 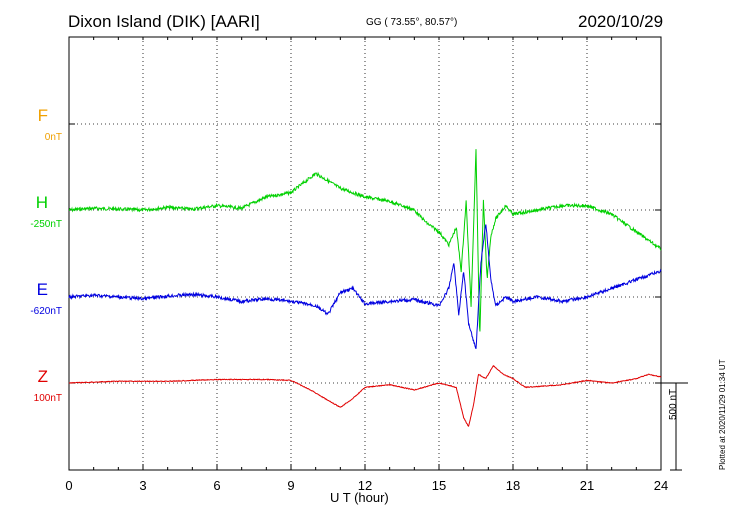 I want to click on baseline-label-z: 100nT, so click(x=47, y=398).